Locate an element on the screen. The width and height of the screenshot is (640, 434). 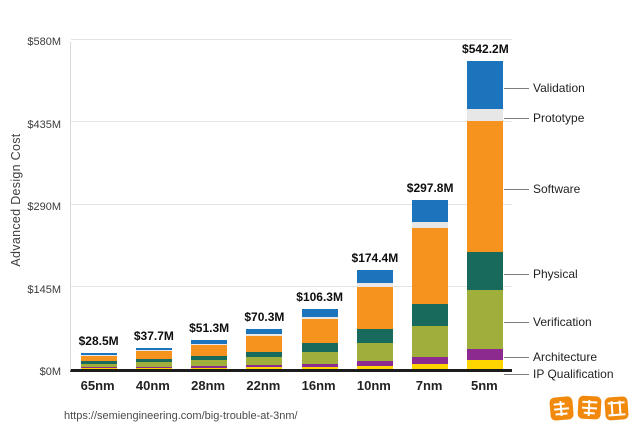
bar-65nm: $28.5M is located at coordinates (99, 351).